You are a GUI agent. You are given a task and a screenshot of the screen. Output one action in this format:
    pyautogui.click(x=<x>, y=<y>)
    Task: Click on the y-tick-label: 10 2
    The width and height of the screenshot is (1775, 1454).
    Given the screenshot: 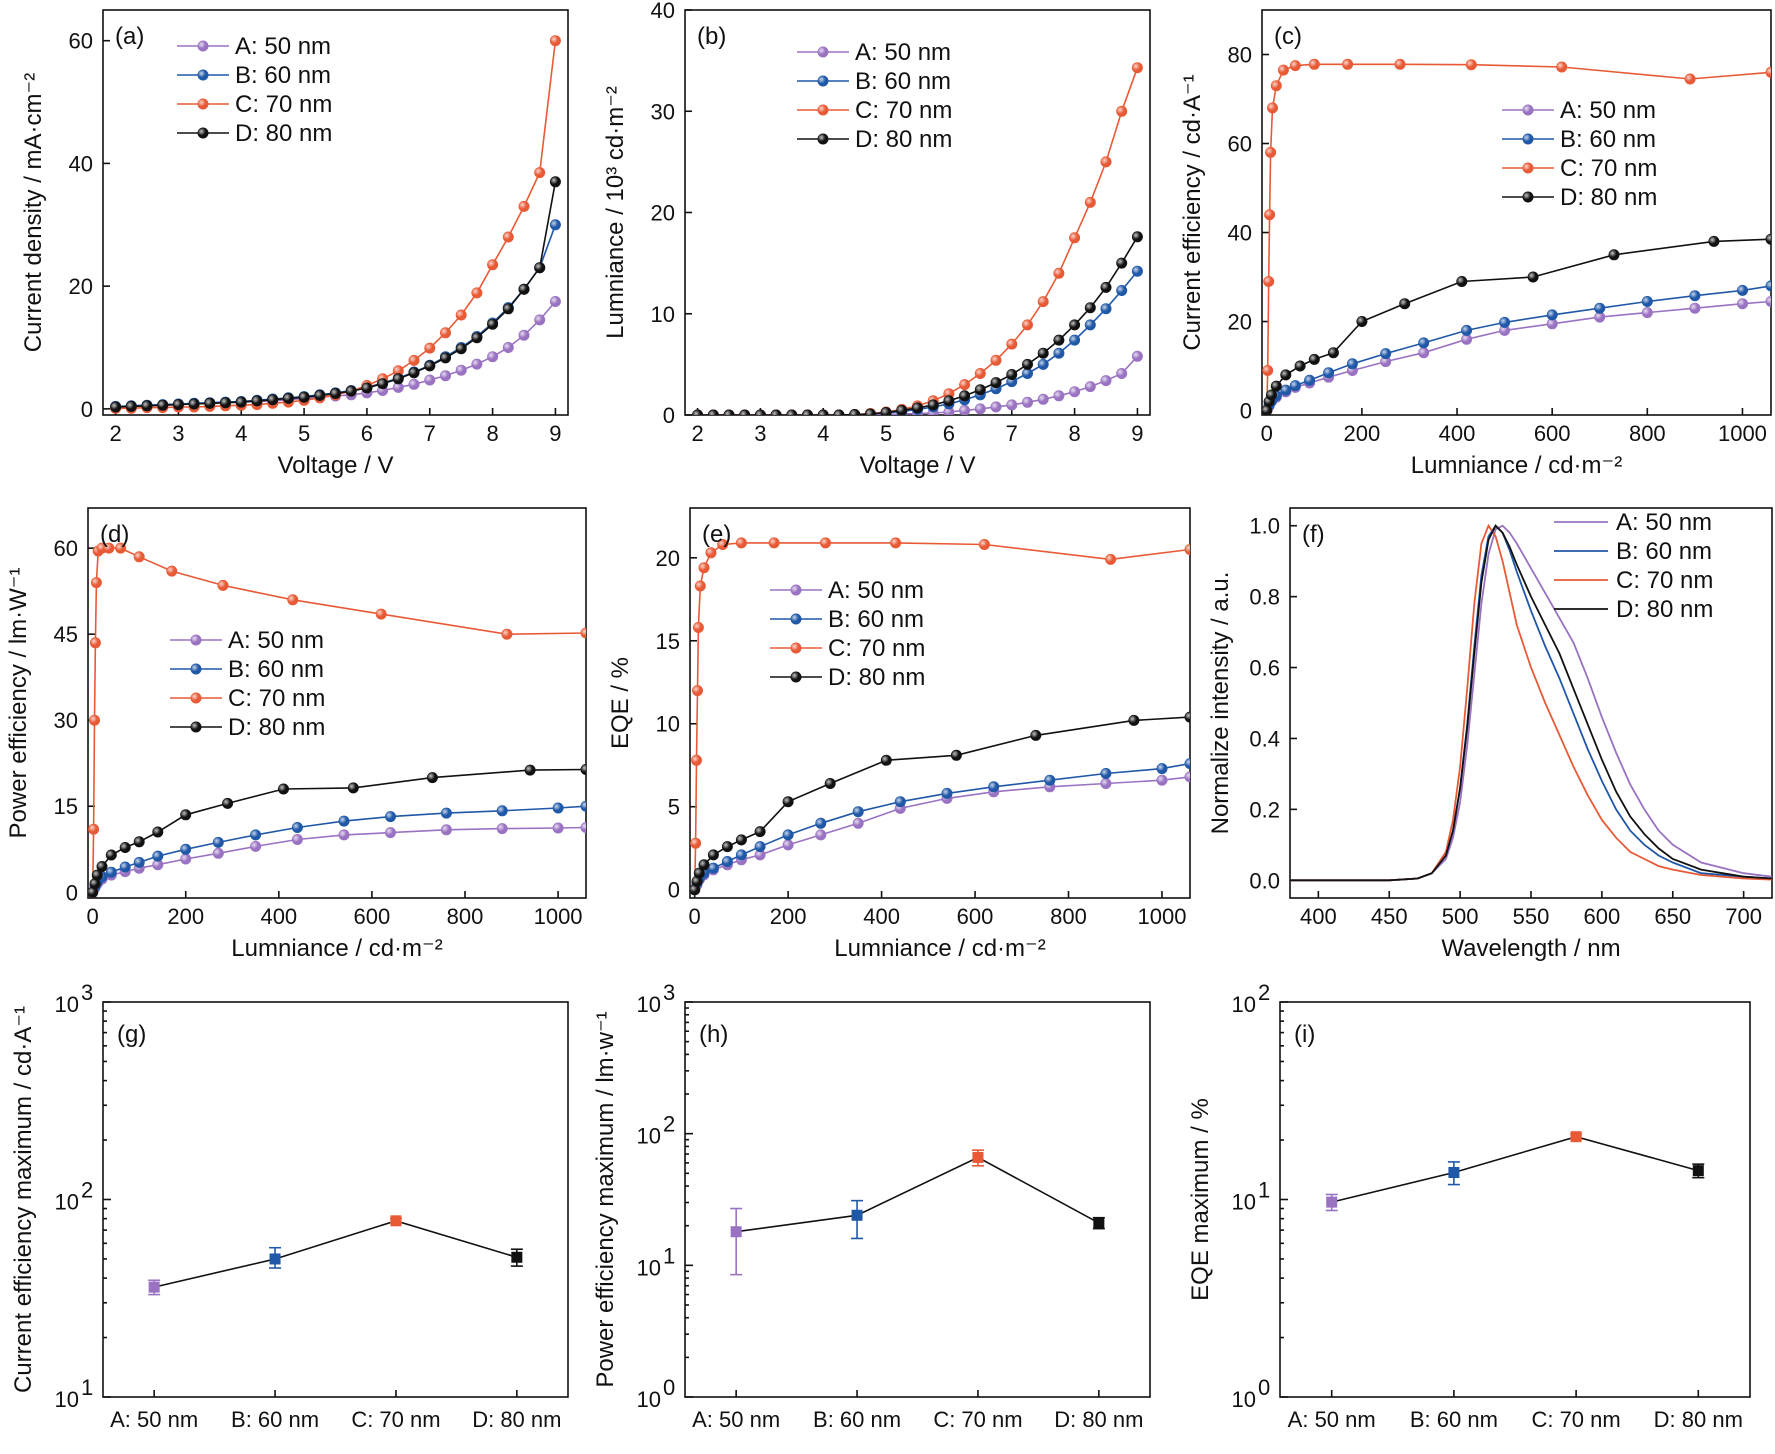 What is the action you would take?
    pyautogui.click(x=1251, y=998)
    